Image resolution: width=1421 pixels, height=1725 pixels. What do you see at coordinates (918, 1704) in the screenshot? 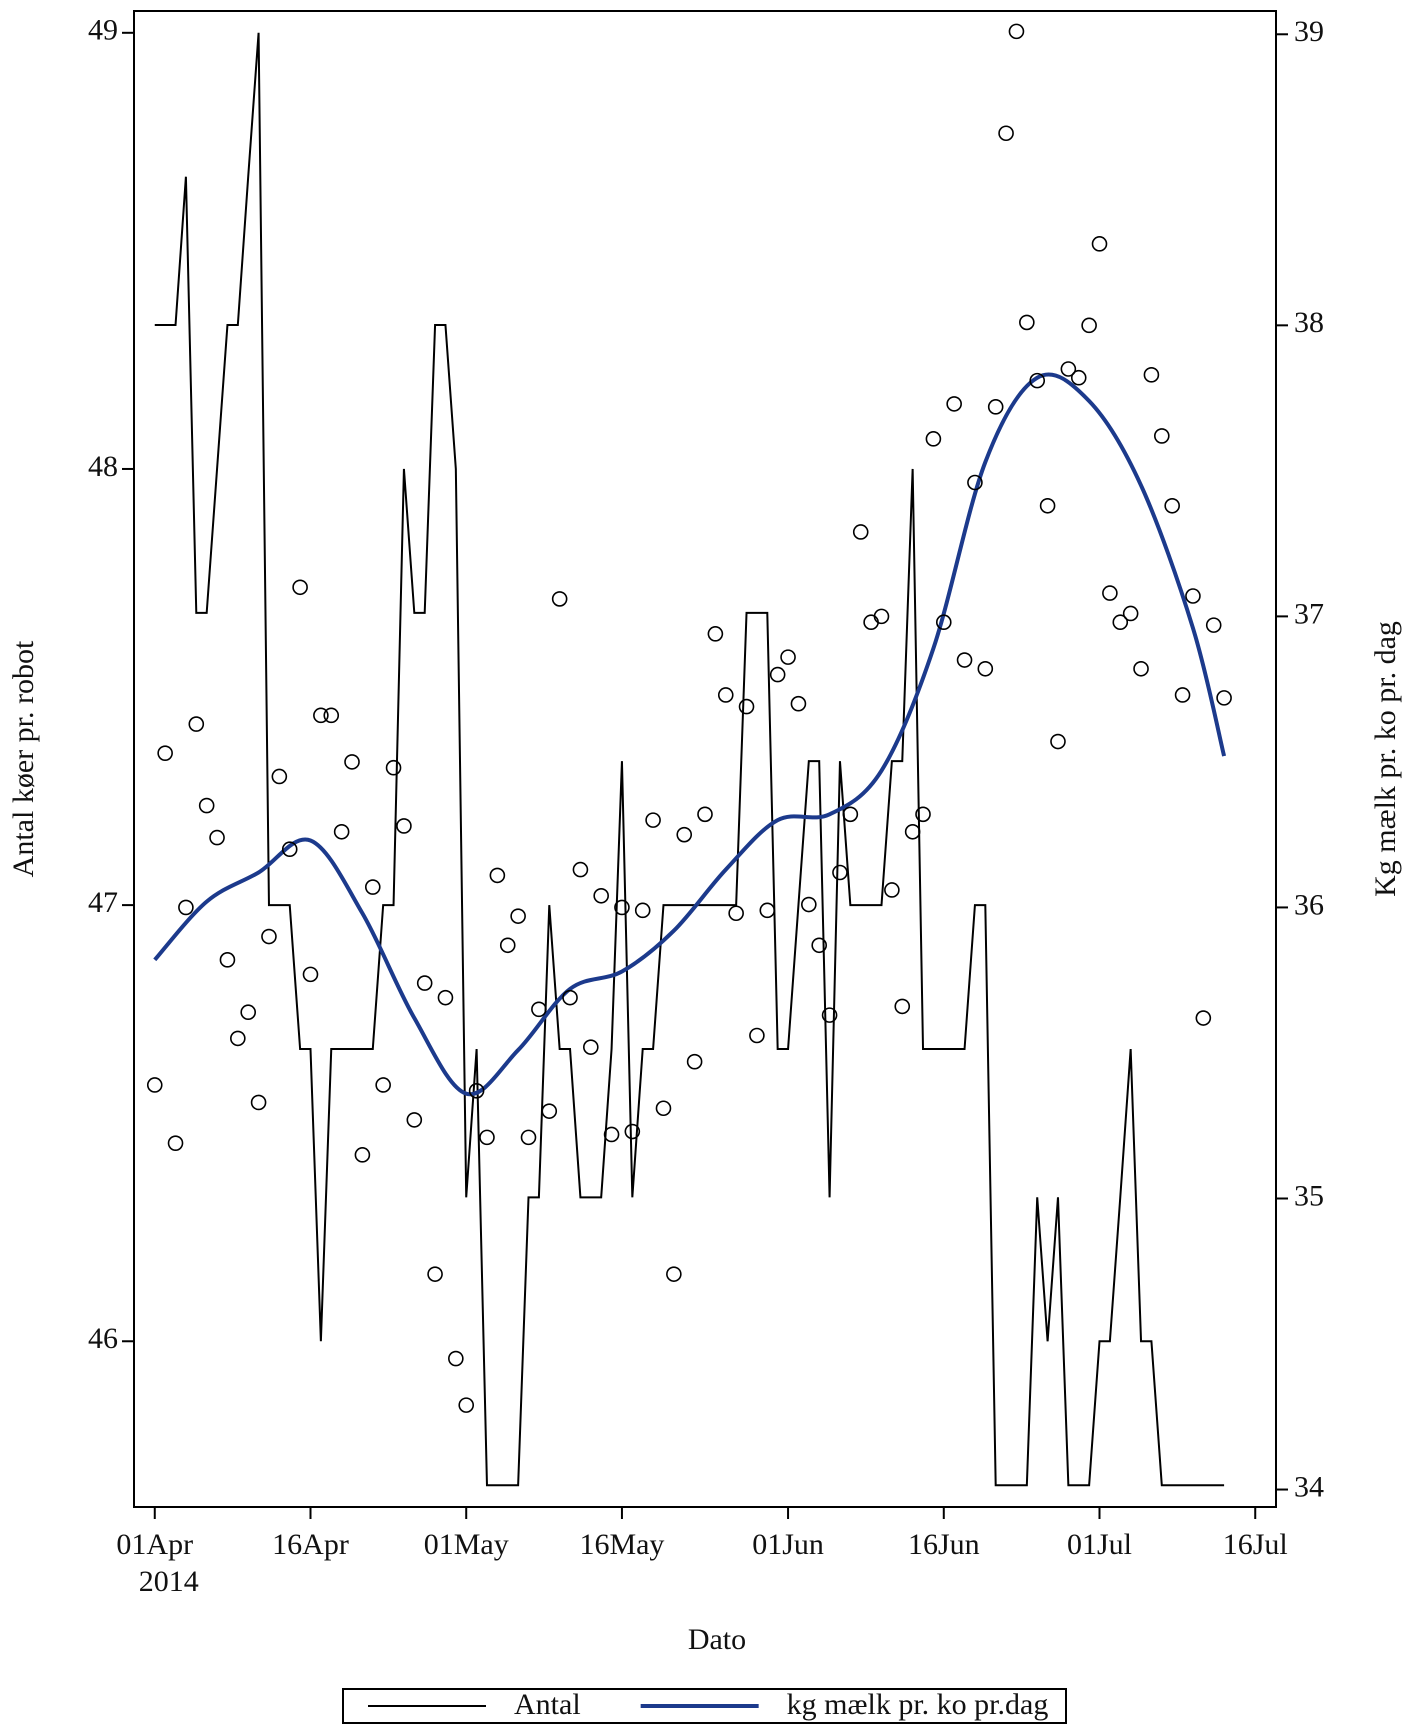
I see `legend-label: kg mælk pr. ko pr.dag` at bounding box center [918, 1704].